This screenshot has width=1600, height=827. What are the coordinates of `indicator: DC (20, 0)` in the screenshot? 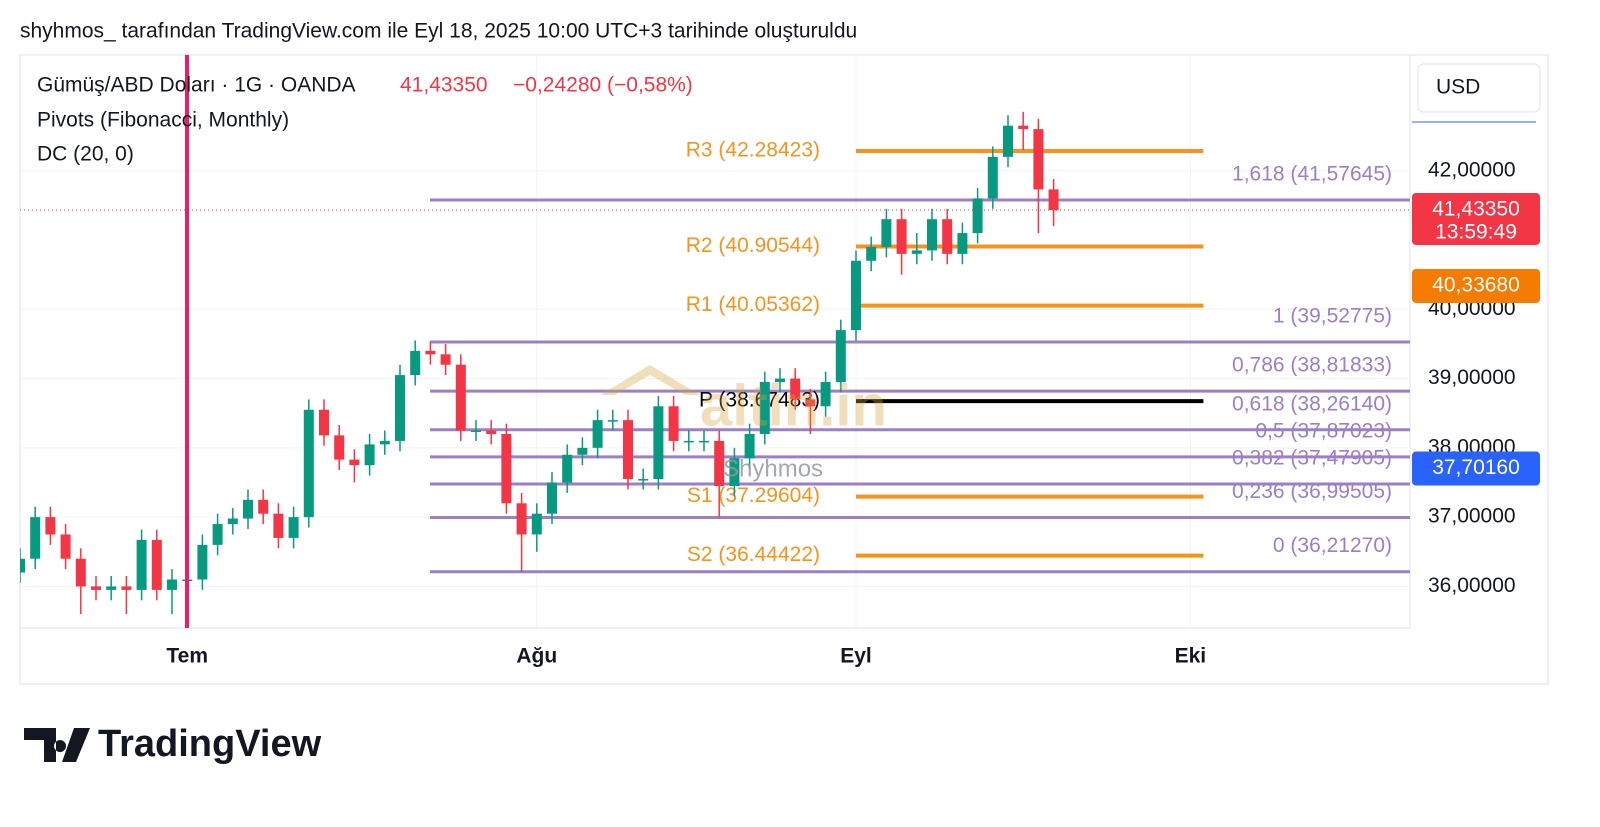 It's located at (85, 154).